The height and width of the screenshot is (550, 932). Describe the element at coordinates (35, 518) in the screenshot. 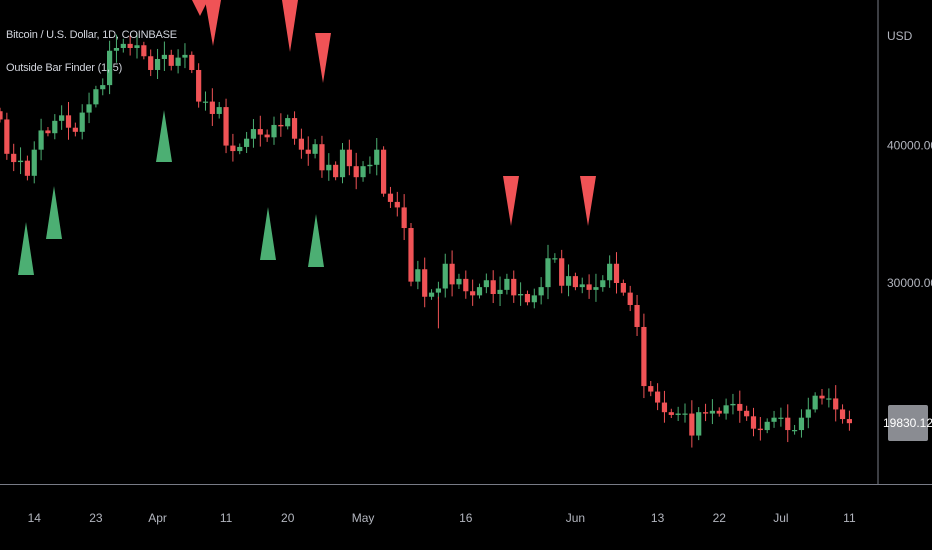

I see `time-tick-label: 14` at that location.